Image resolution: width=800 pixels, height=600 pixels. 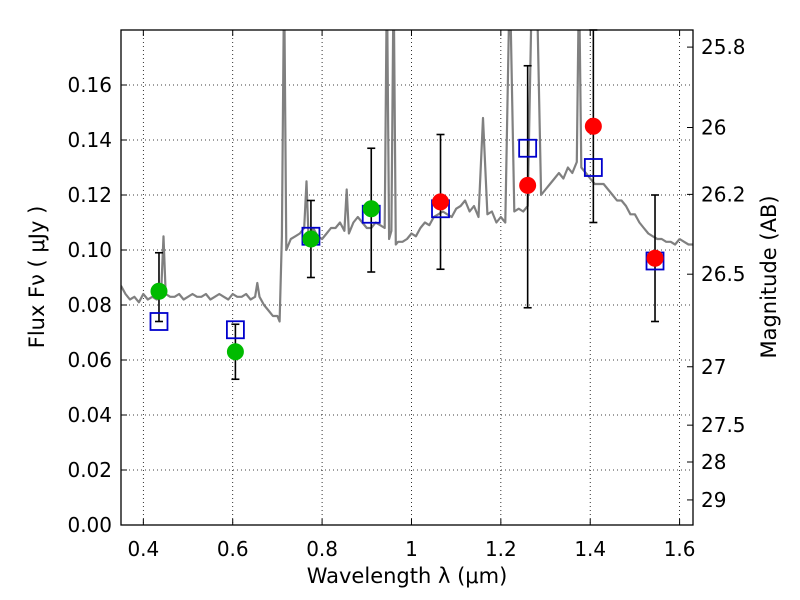 I want to click on y2-tick-label: 26.5, so click(x=723, y=274).